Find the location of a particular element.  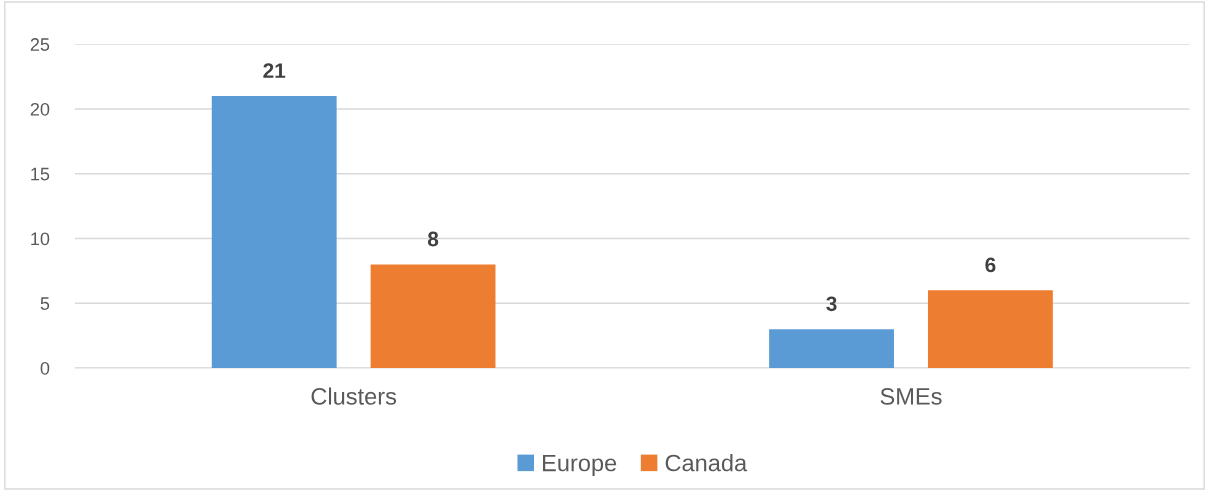

x-tick-label: SMEs is located at coordinates (911, 396).